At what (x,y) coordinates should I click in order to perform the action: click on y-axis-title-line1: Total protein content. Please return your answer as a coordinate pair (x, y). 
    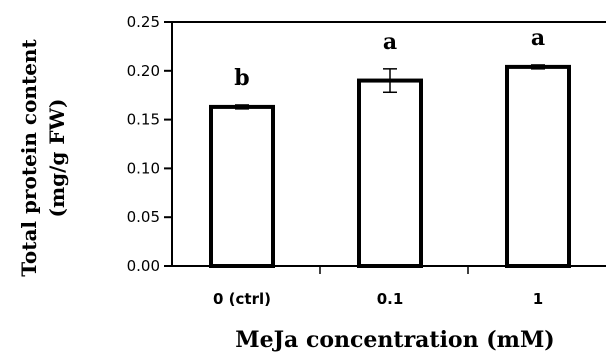
    Looking at the image, I should click on (29, 158).